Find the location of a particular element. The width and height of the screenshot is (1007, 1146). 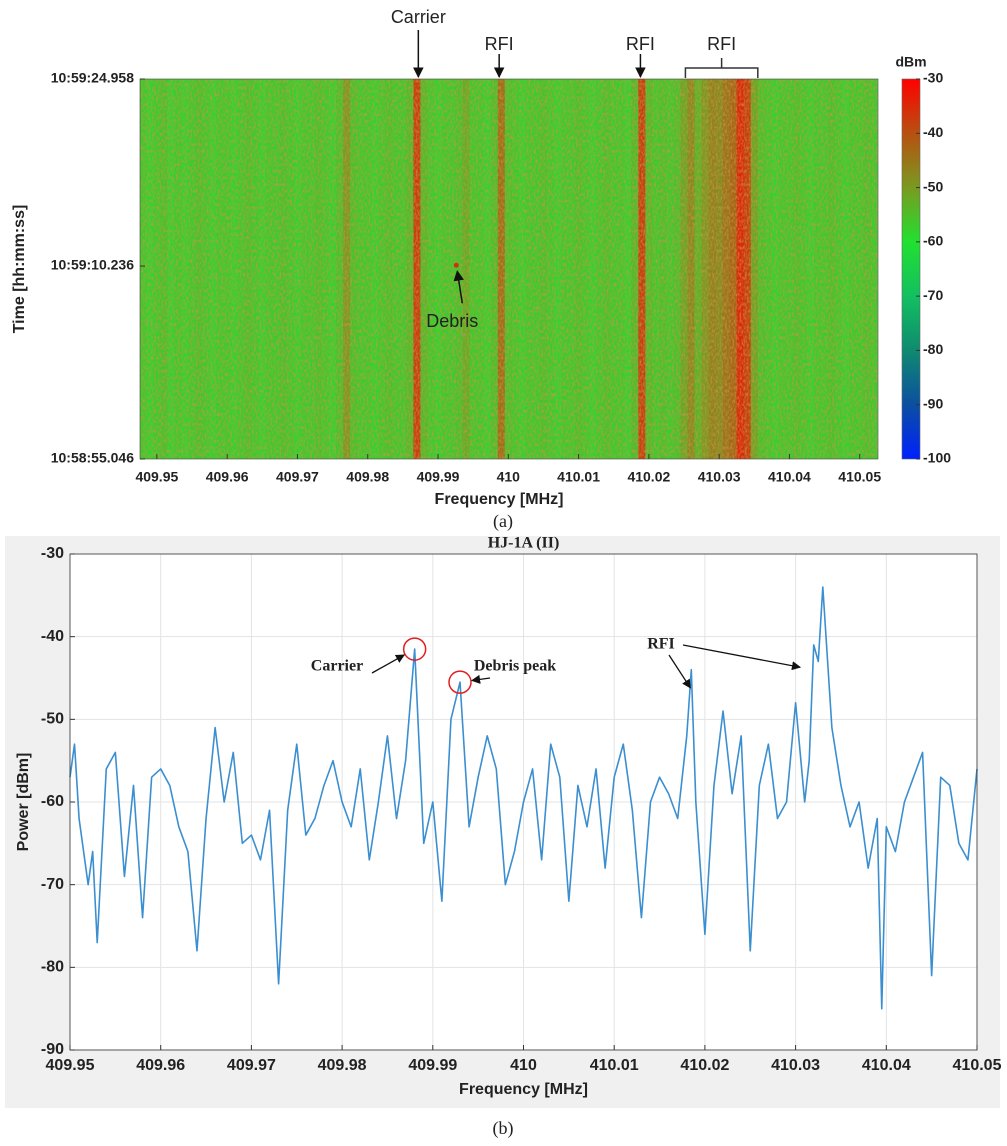

colorbar-label: dBm is located at coordinates (910, 62).